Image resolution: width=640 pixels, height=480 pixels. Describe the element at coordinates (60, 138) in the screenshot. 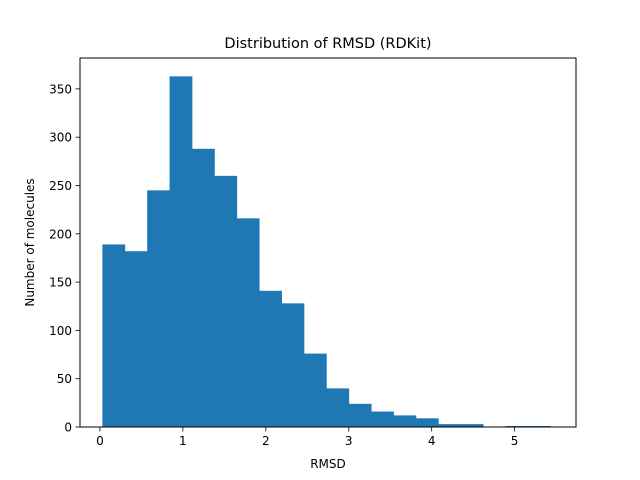

I see `y-tick-label: 300` at that location.